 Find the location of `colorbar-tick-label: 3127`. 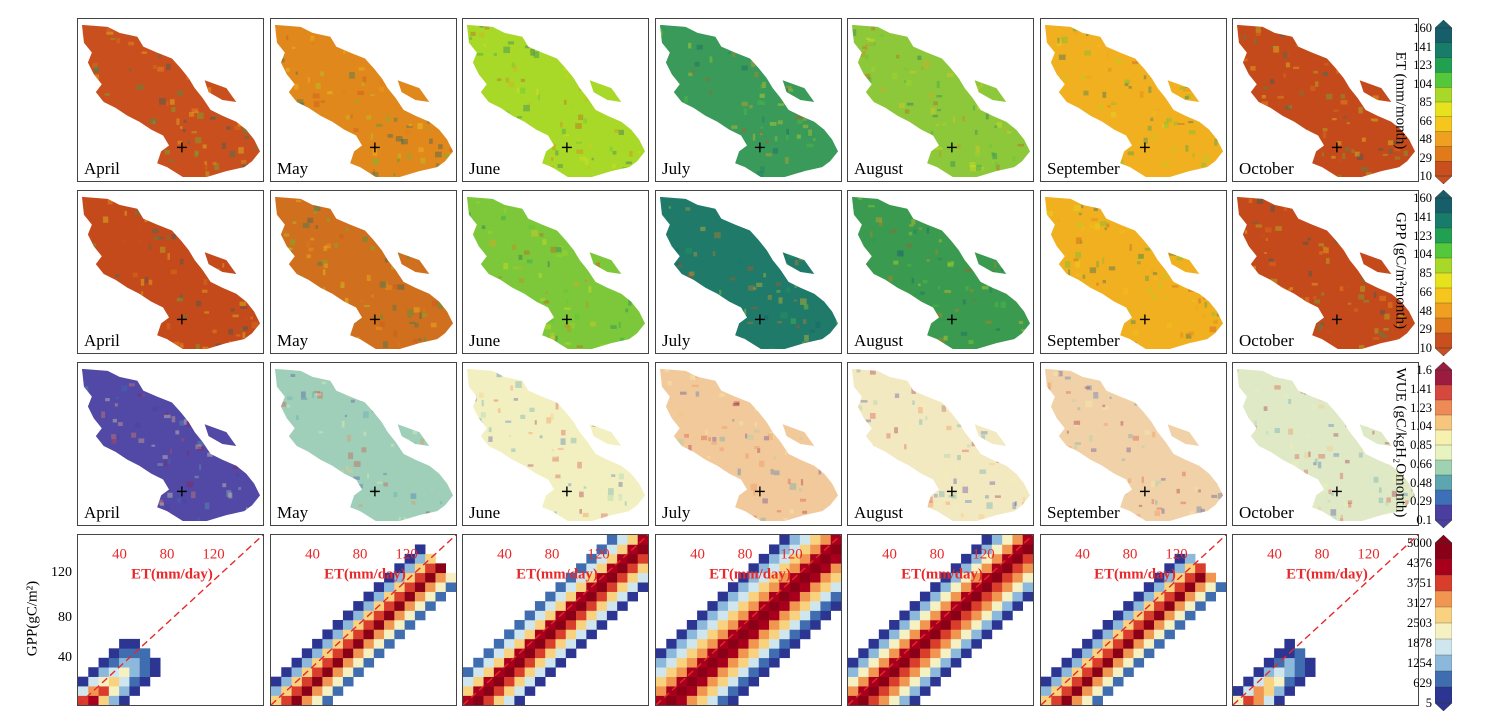

colorbar-tick-label: 3127 is located at coordinates (1419, 603).